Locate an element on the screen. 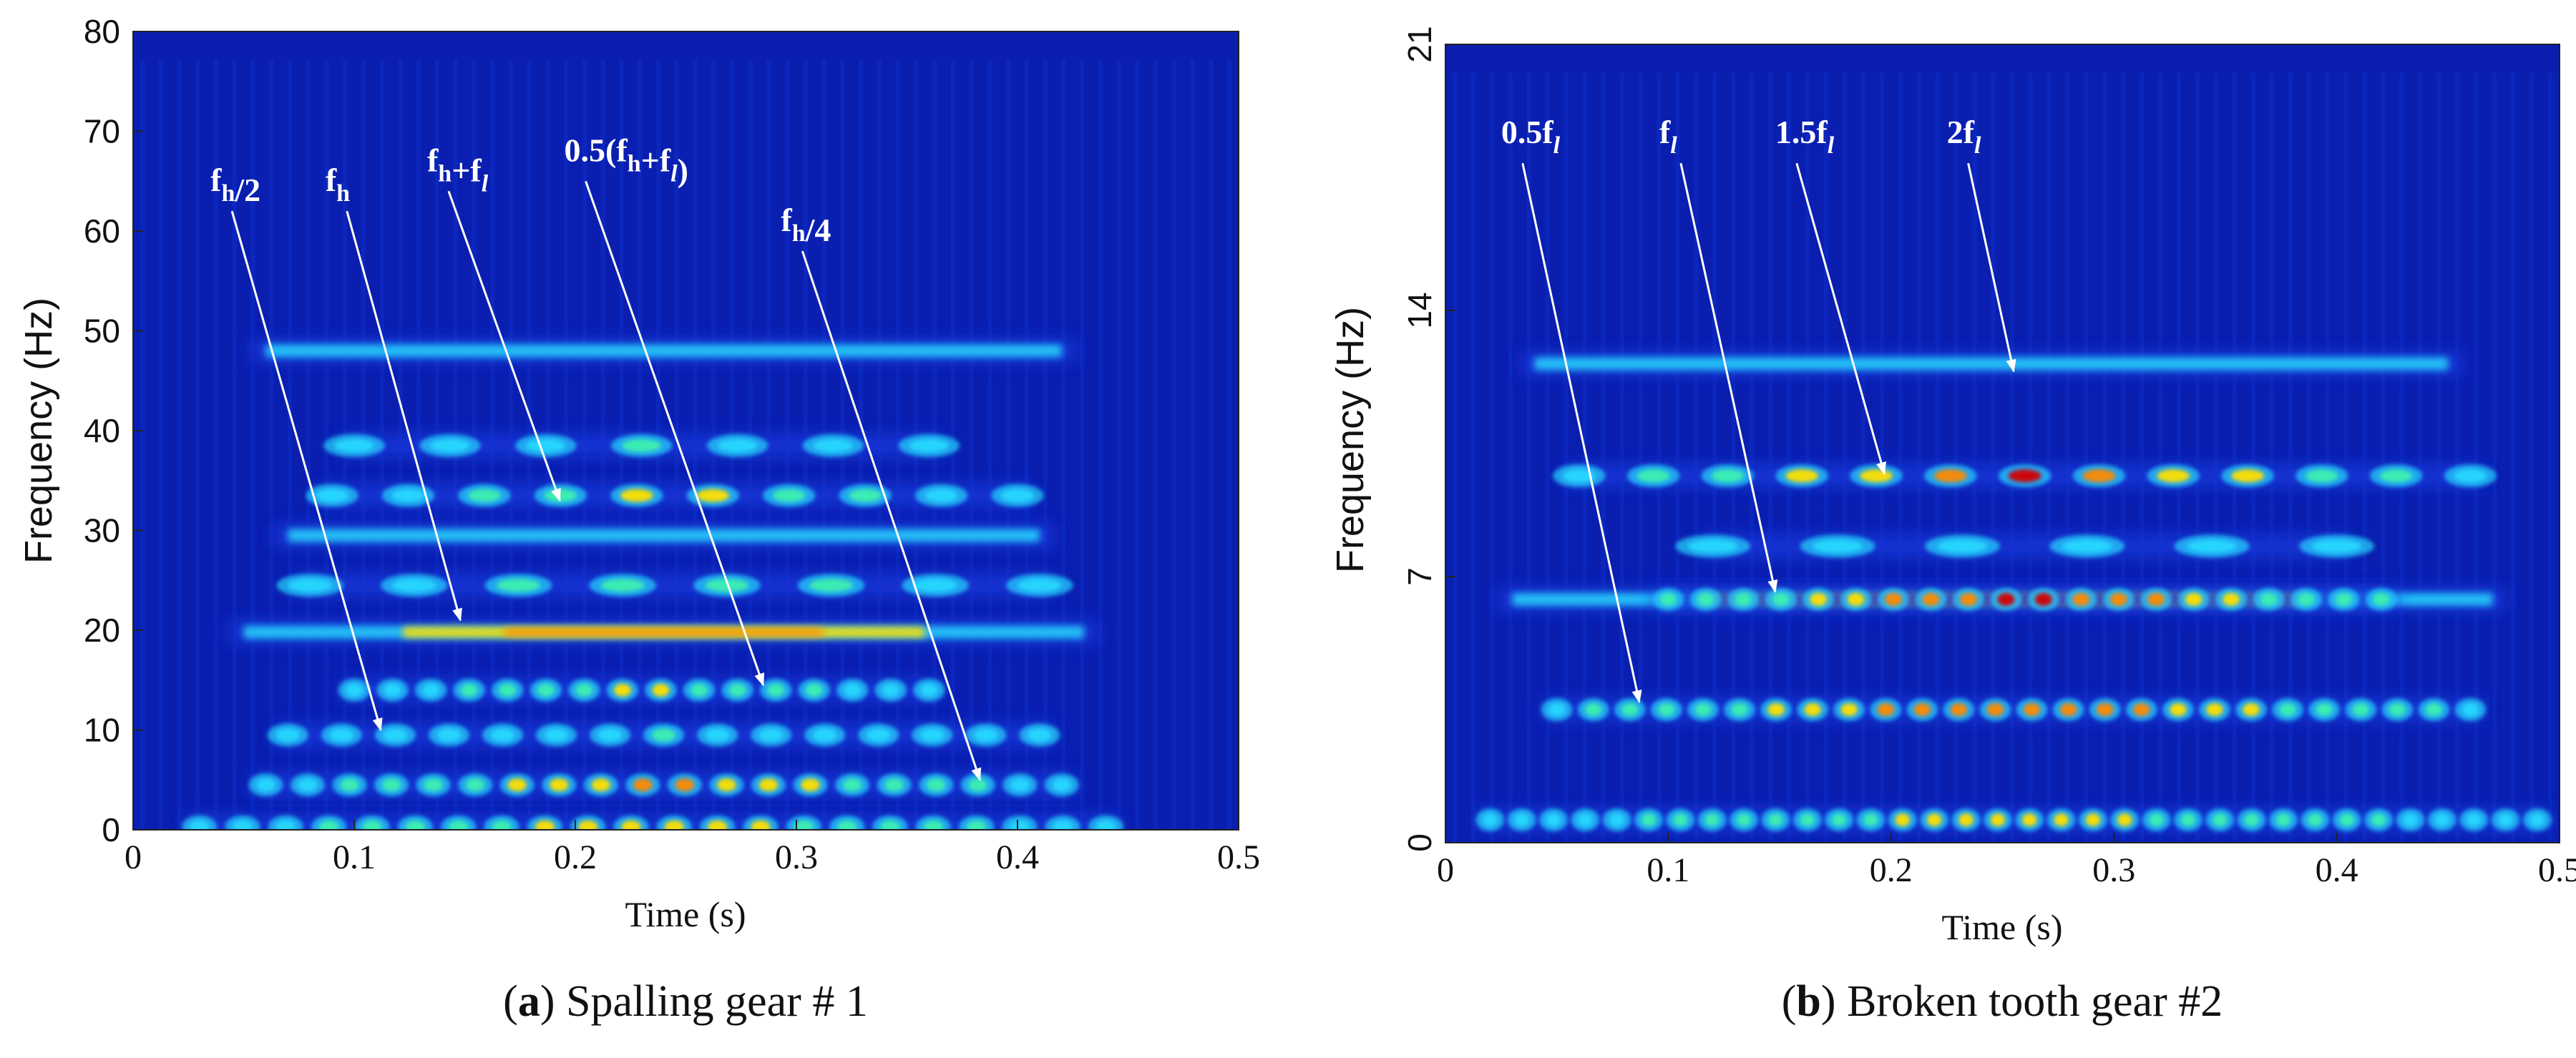 The height and width of the screenshot is (1058, 2576). annotation-label-a-0-text: f is located at coordinates (216, 180).